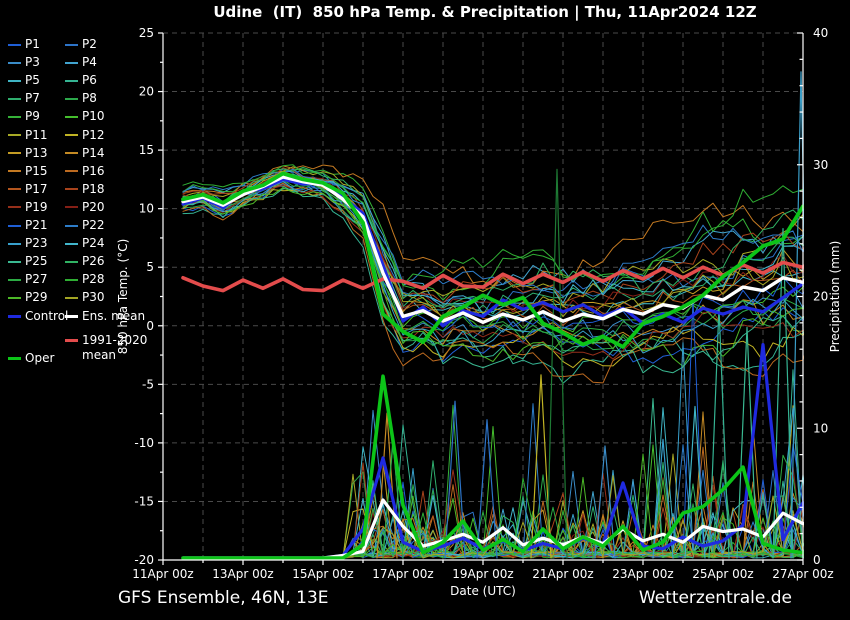 This screenshot has height=620, width=850. Describe the element at coordinates (31, 358) in the screenshot. I see `legend-item-oper: Oper` at that location.